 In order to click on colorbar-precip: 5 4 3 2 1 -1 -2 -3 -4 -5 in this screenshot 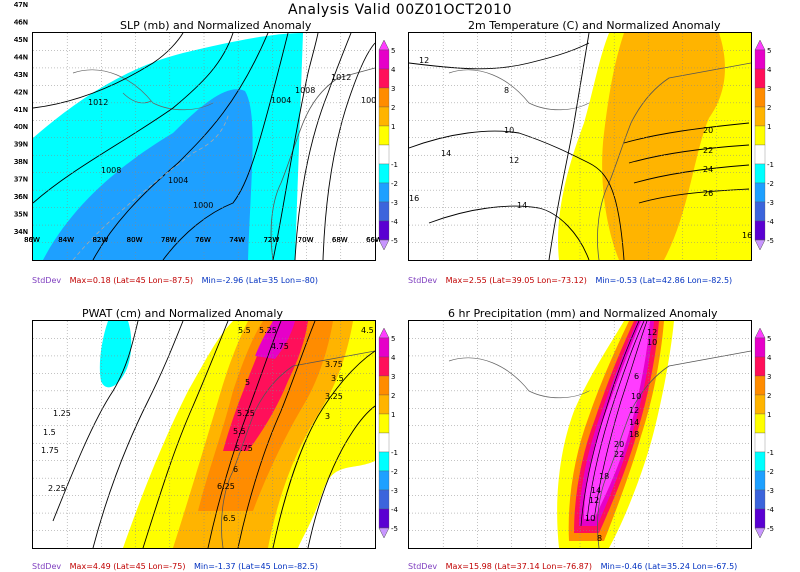, I will do `click(764, 433)`.